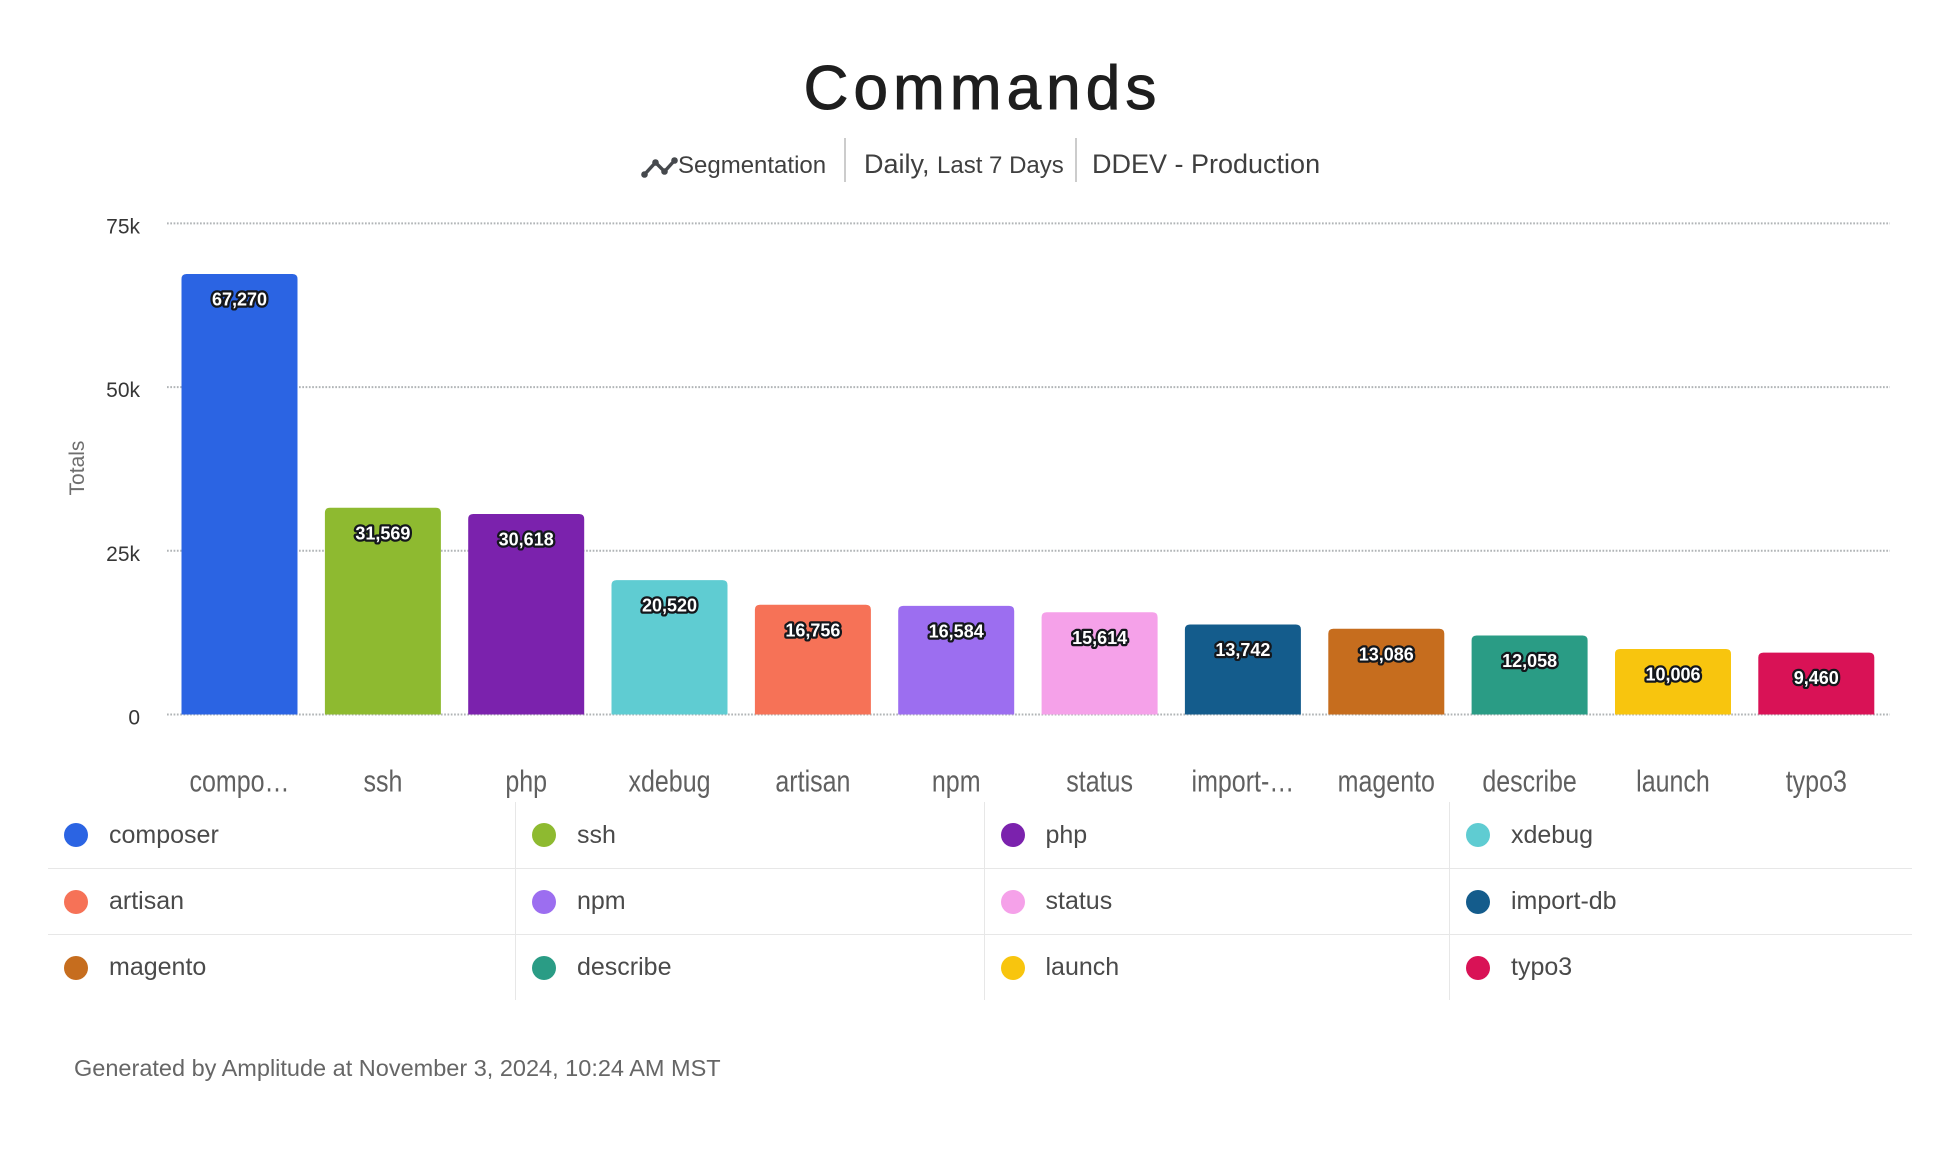 The width and height of the screenshot is (1960, 1152). Describe the element at coordinates (526, 540) in the screenshot. I see `svg-text: 30,618` at that location.